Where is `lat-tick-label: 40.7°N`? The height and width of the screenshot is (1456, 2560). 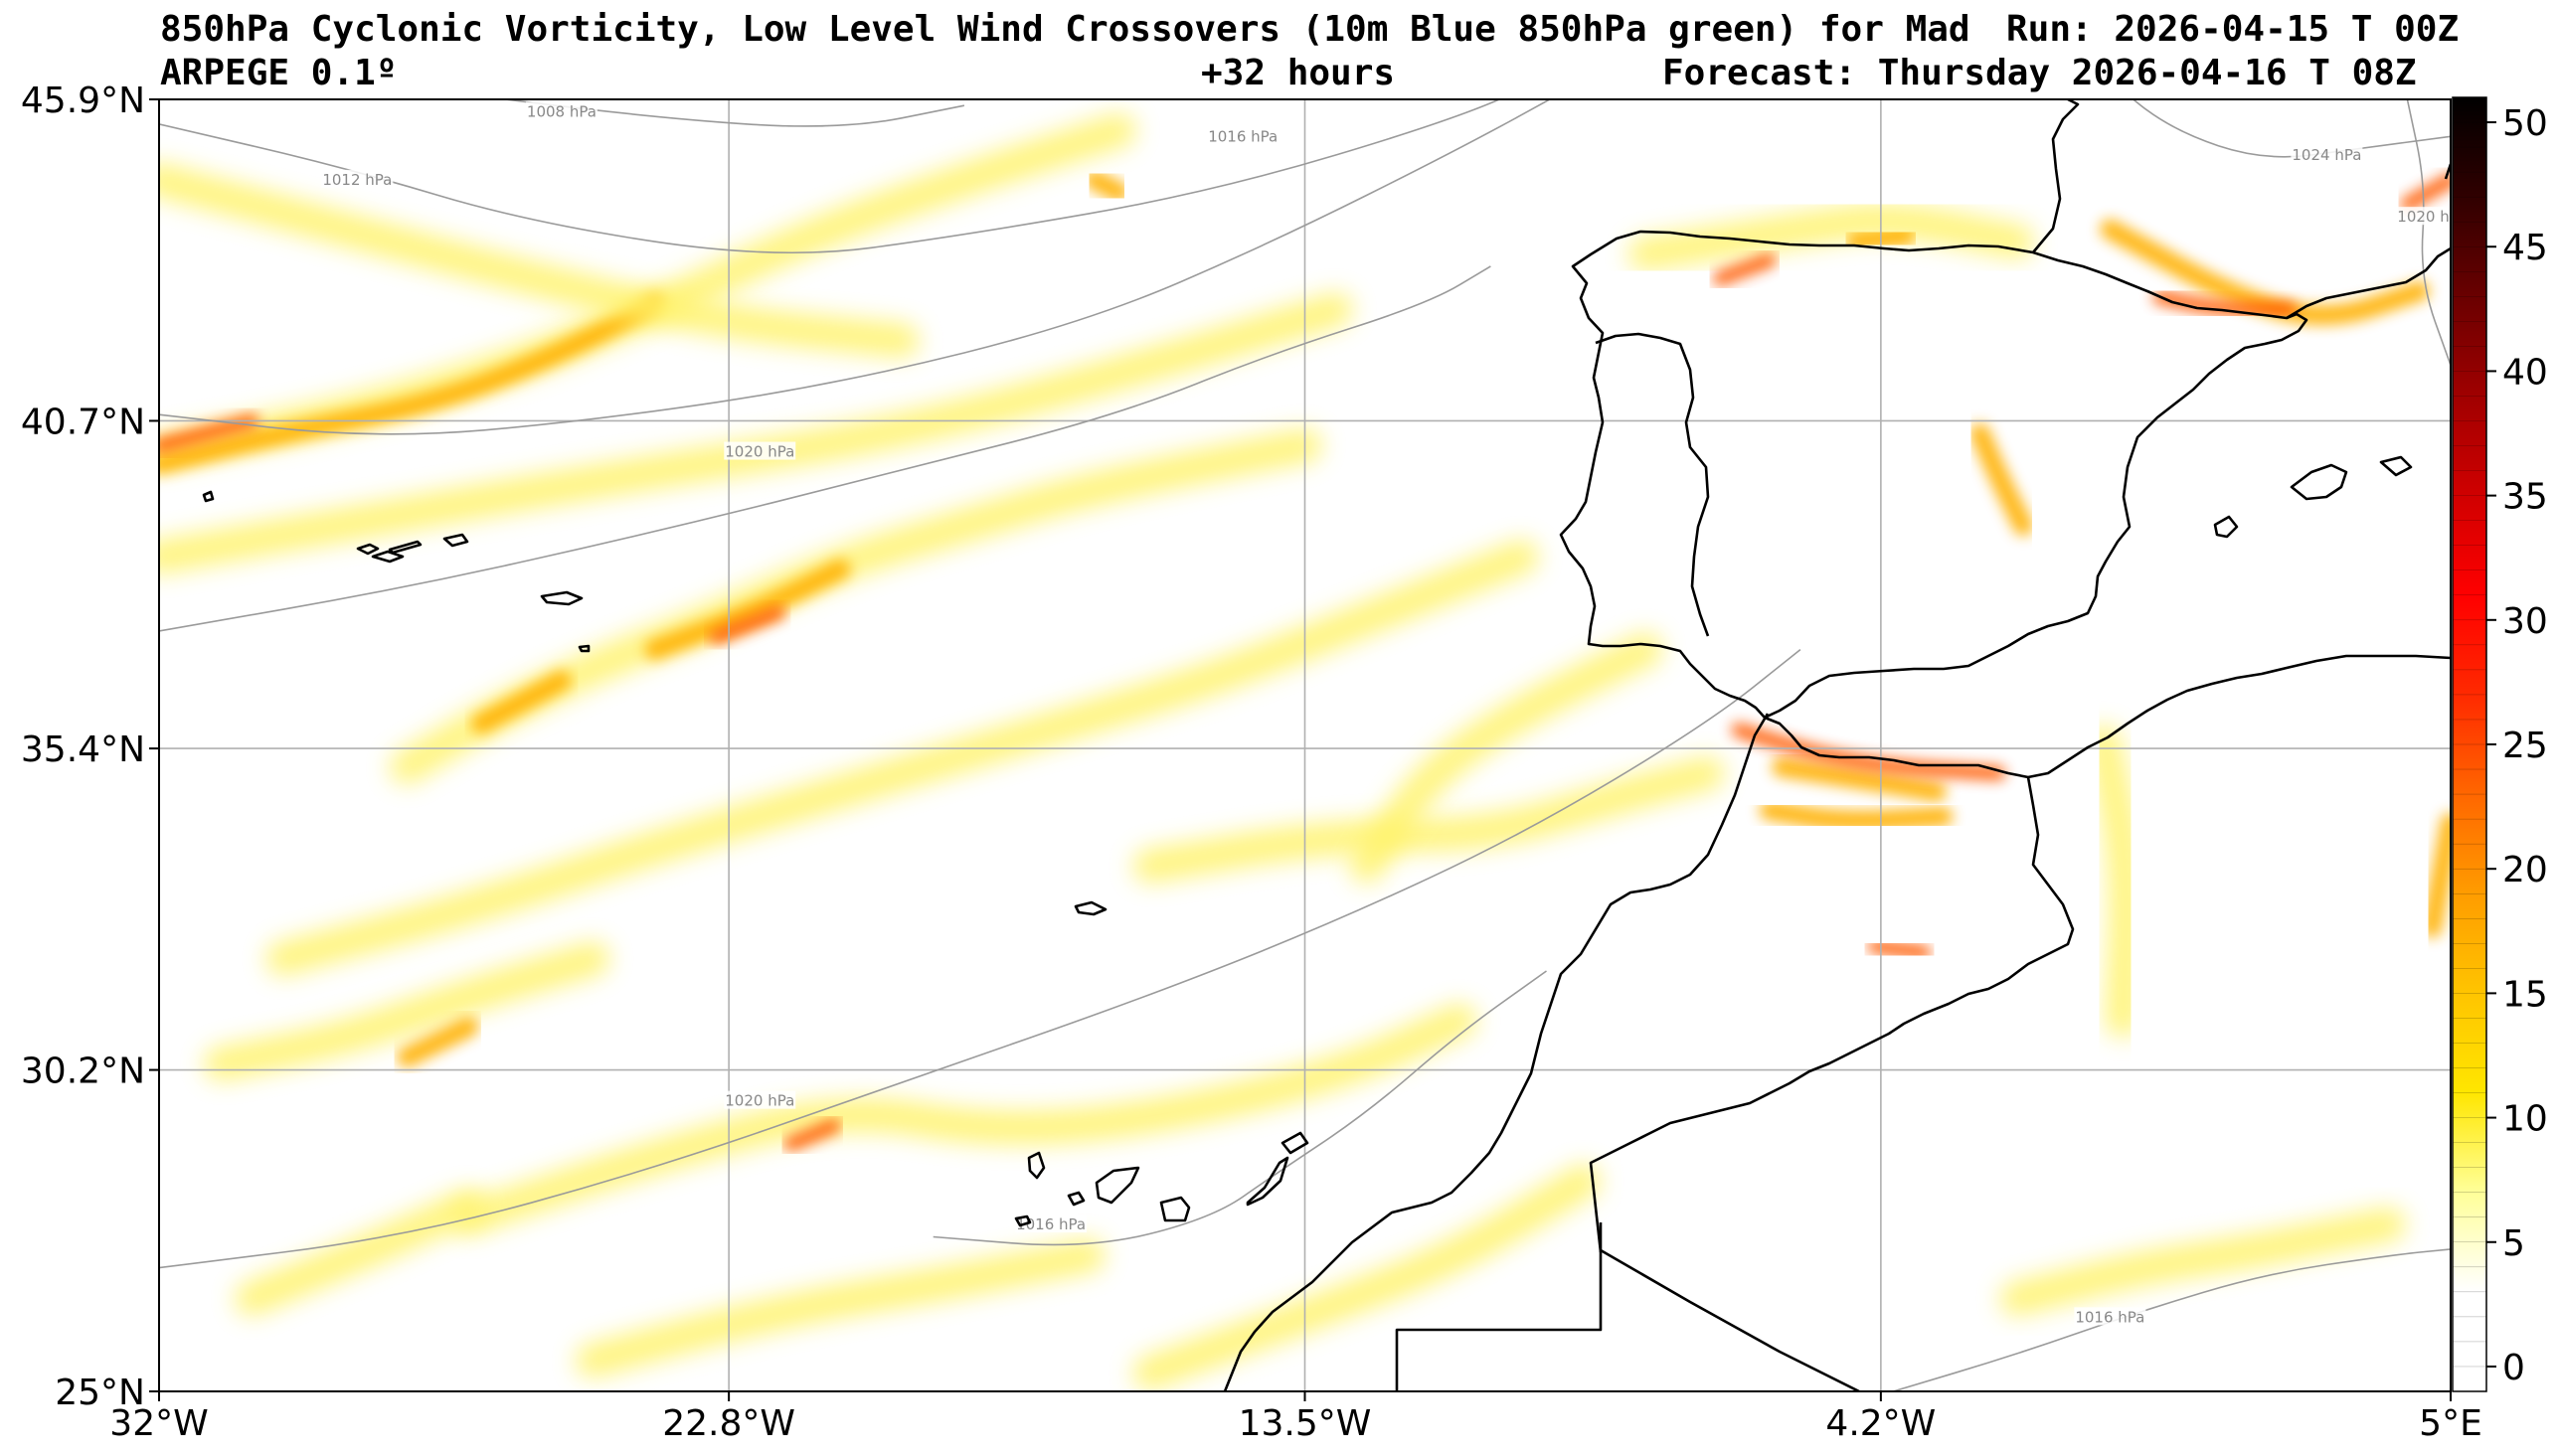
lat-tick-label: 40.7°N is located at coordinates (83, 422).